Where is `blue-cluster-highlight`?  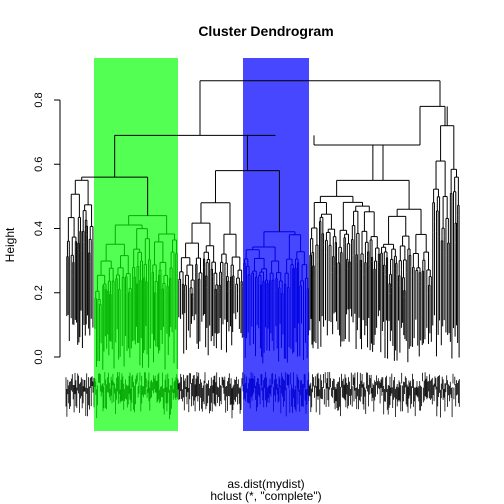 blue-cluster-highlight is located at coordinates (276, 244).